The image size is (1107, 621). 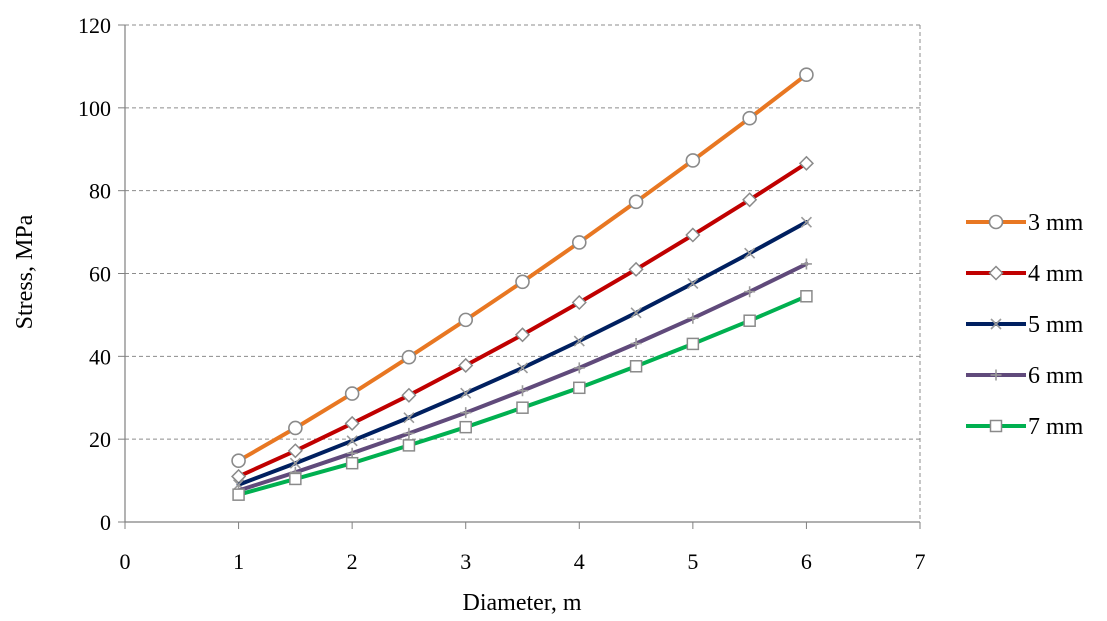 What do you see at coordinates (25, 271) in the screenshot?
I see `y-axis-label: Stress, MPa` at bounding box center [25, 271].